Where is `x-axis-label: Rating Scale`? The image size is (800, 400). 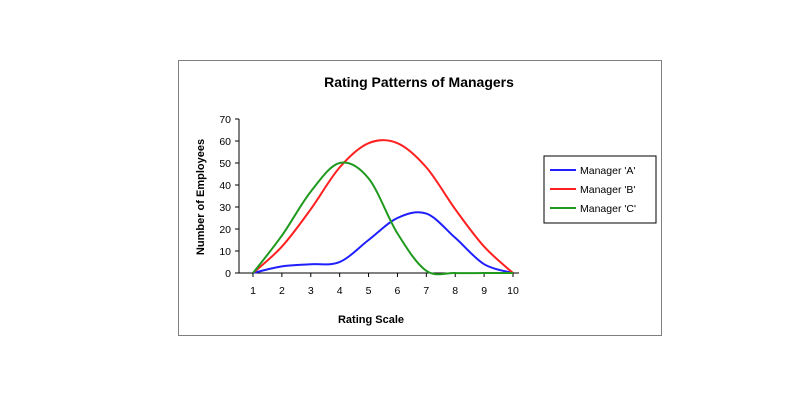 x-axis-label: Rating Scale is located at coordinates (371, 320).